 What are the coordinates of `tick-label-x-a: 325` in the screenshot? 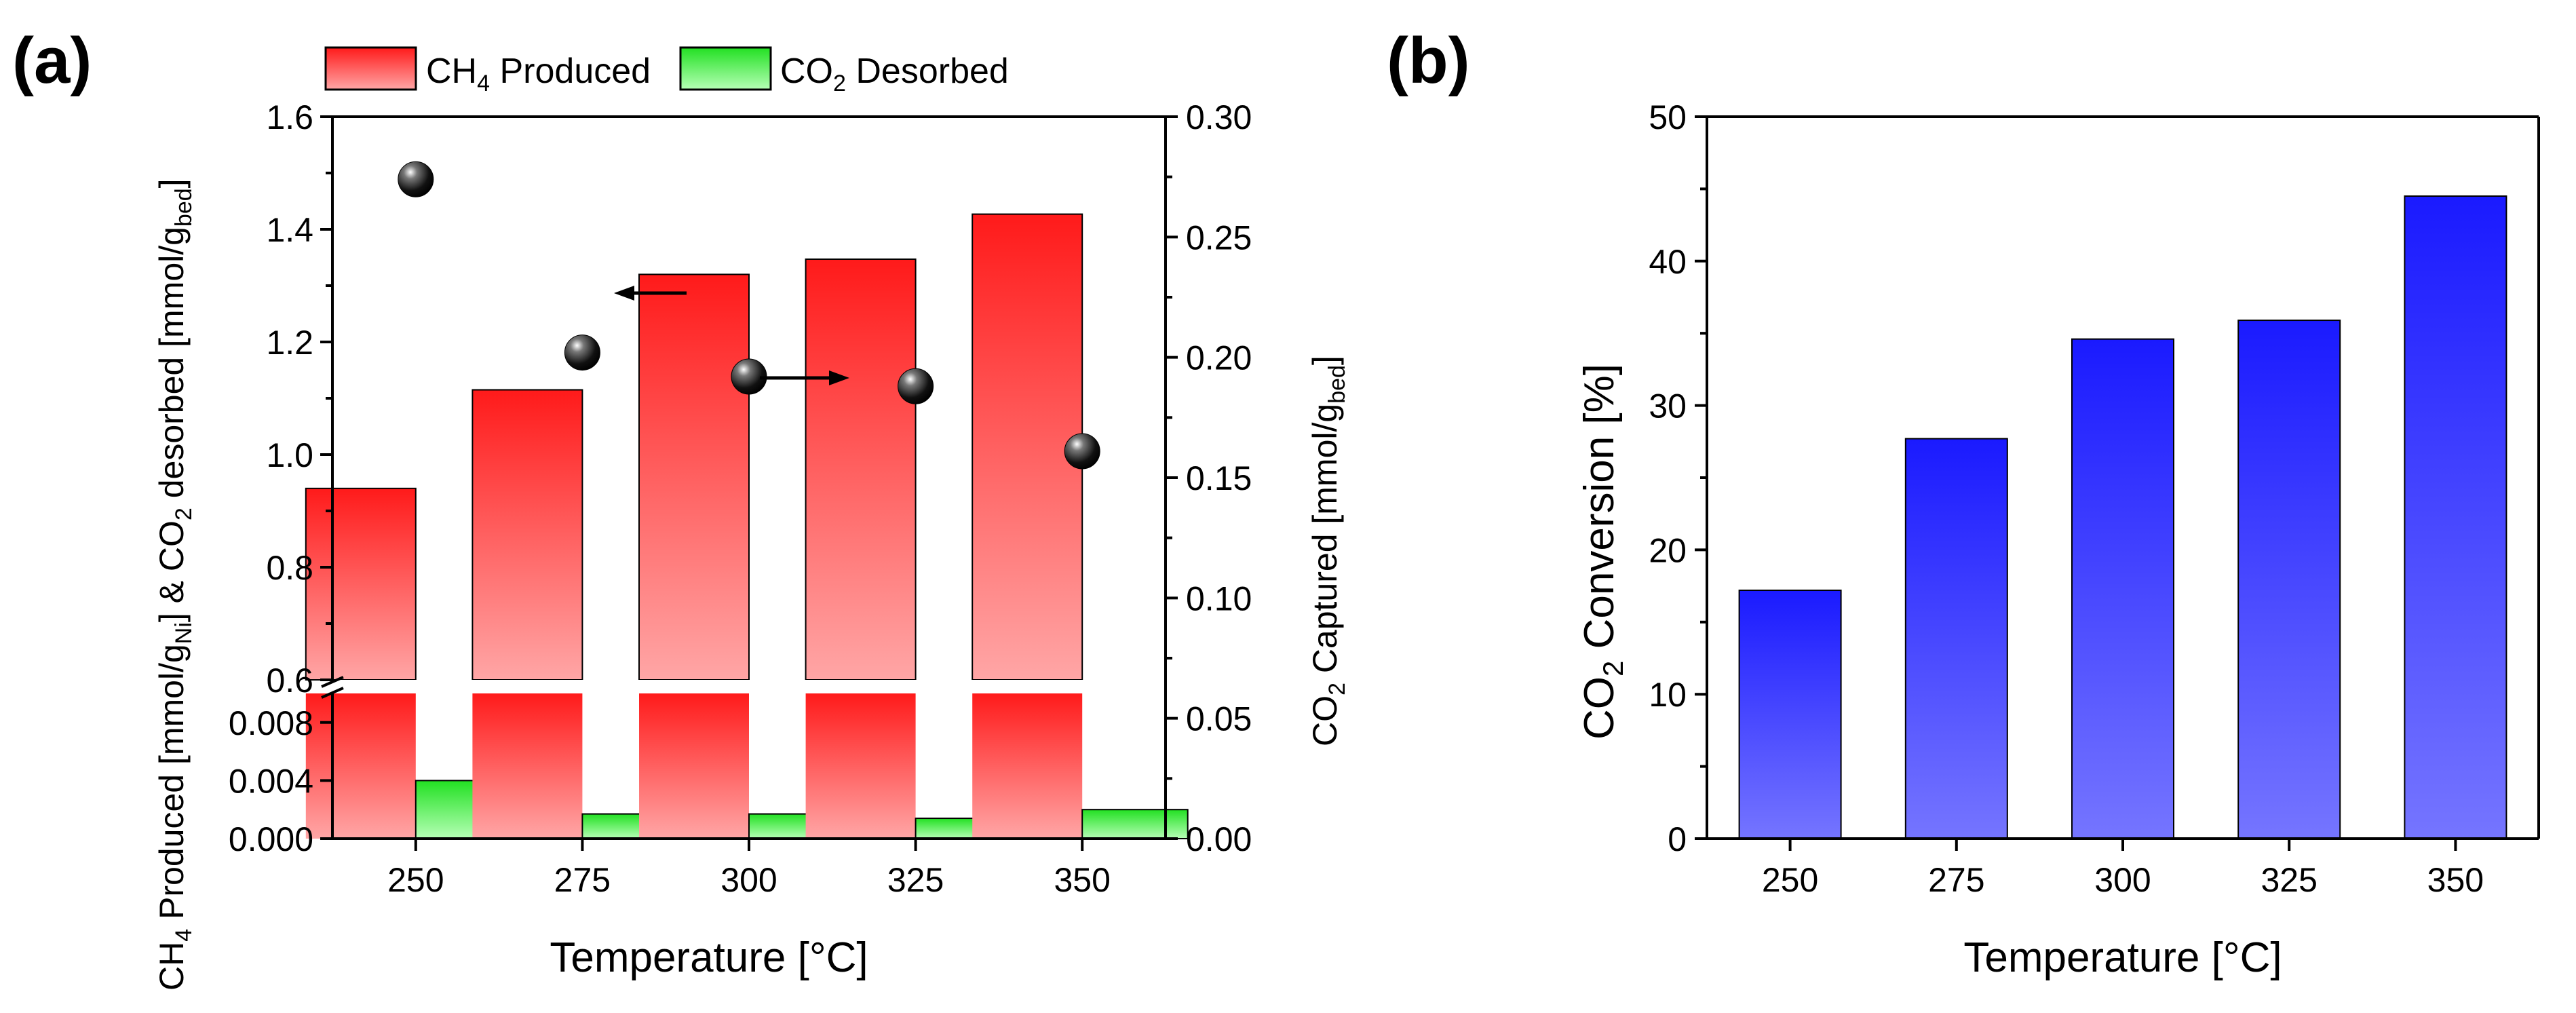 It's located at (915, 880).